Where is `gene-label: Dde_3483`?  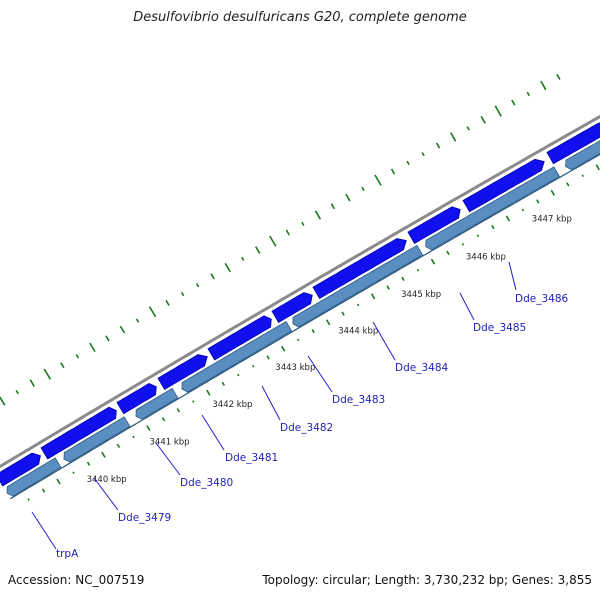
gene-label: Dde_3483 is located at coordinates (358, 400).